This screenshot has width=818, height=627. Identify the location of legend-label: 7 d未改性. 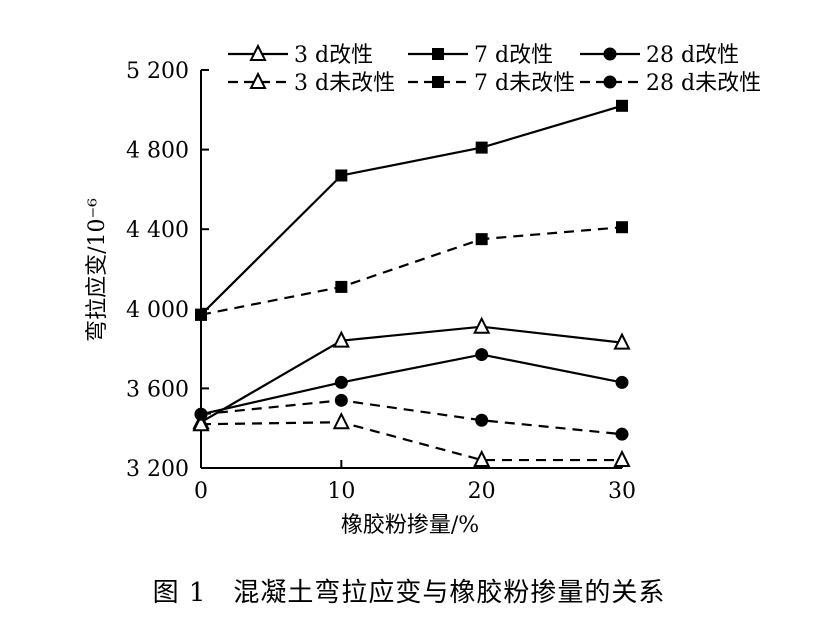
(524, 83).